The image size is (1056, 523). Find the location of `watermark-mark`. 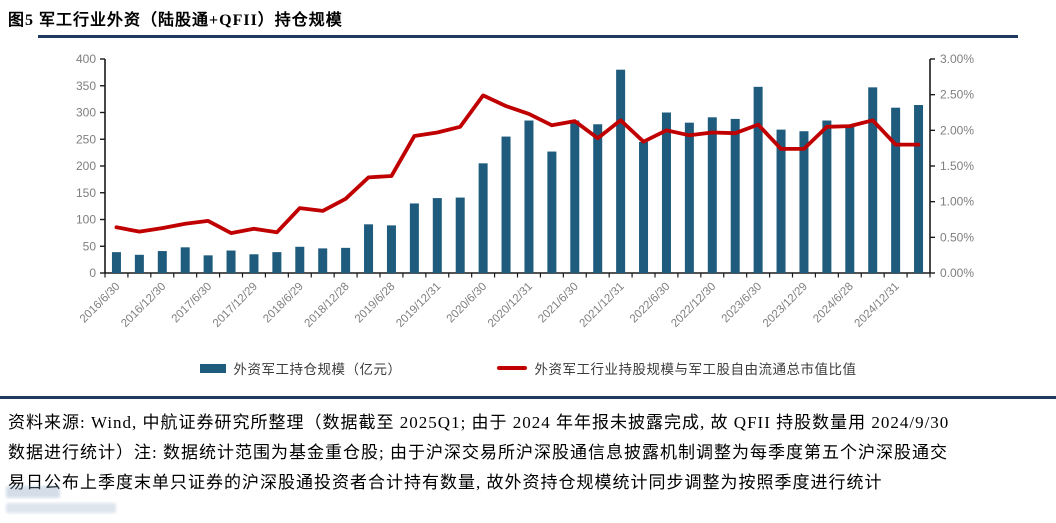

watermark-mark is located at coordinates (33, 491).